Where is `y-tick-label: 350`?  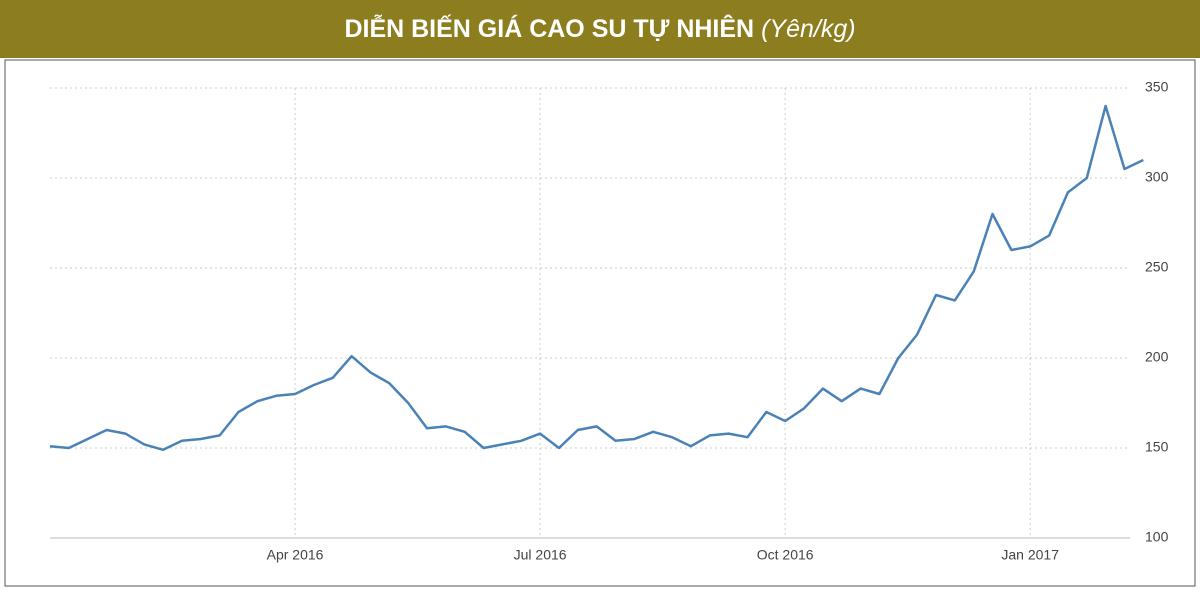
y-tick-label: 350 is located at coordinates (1157, 87).